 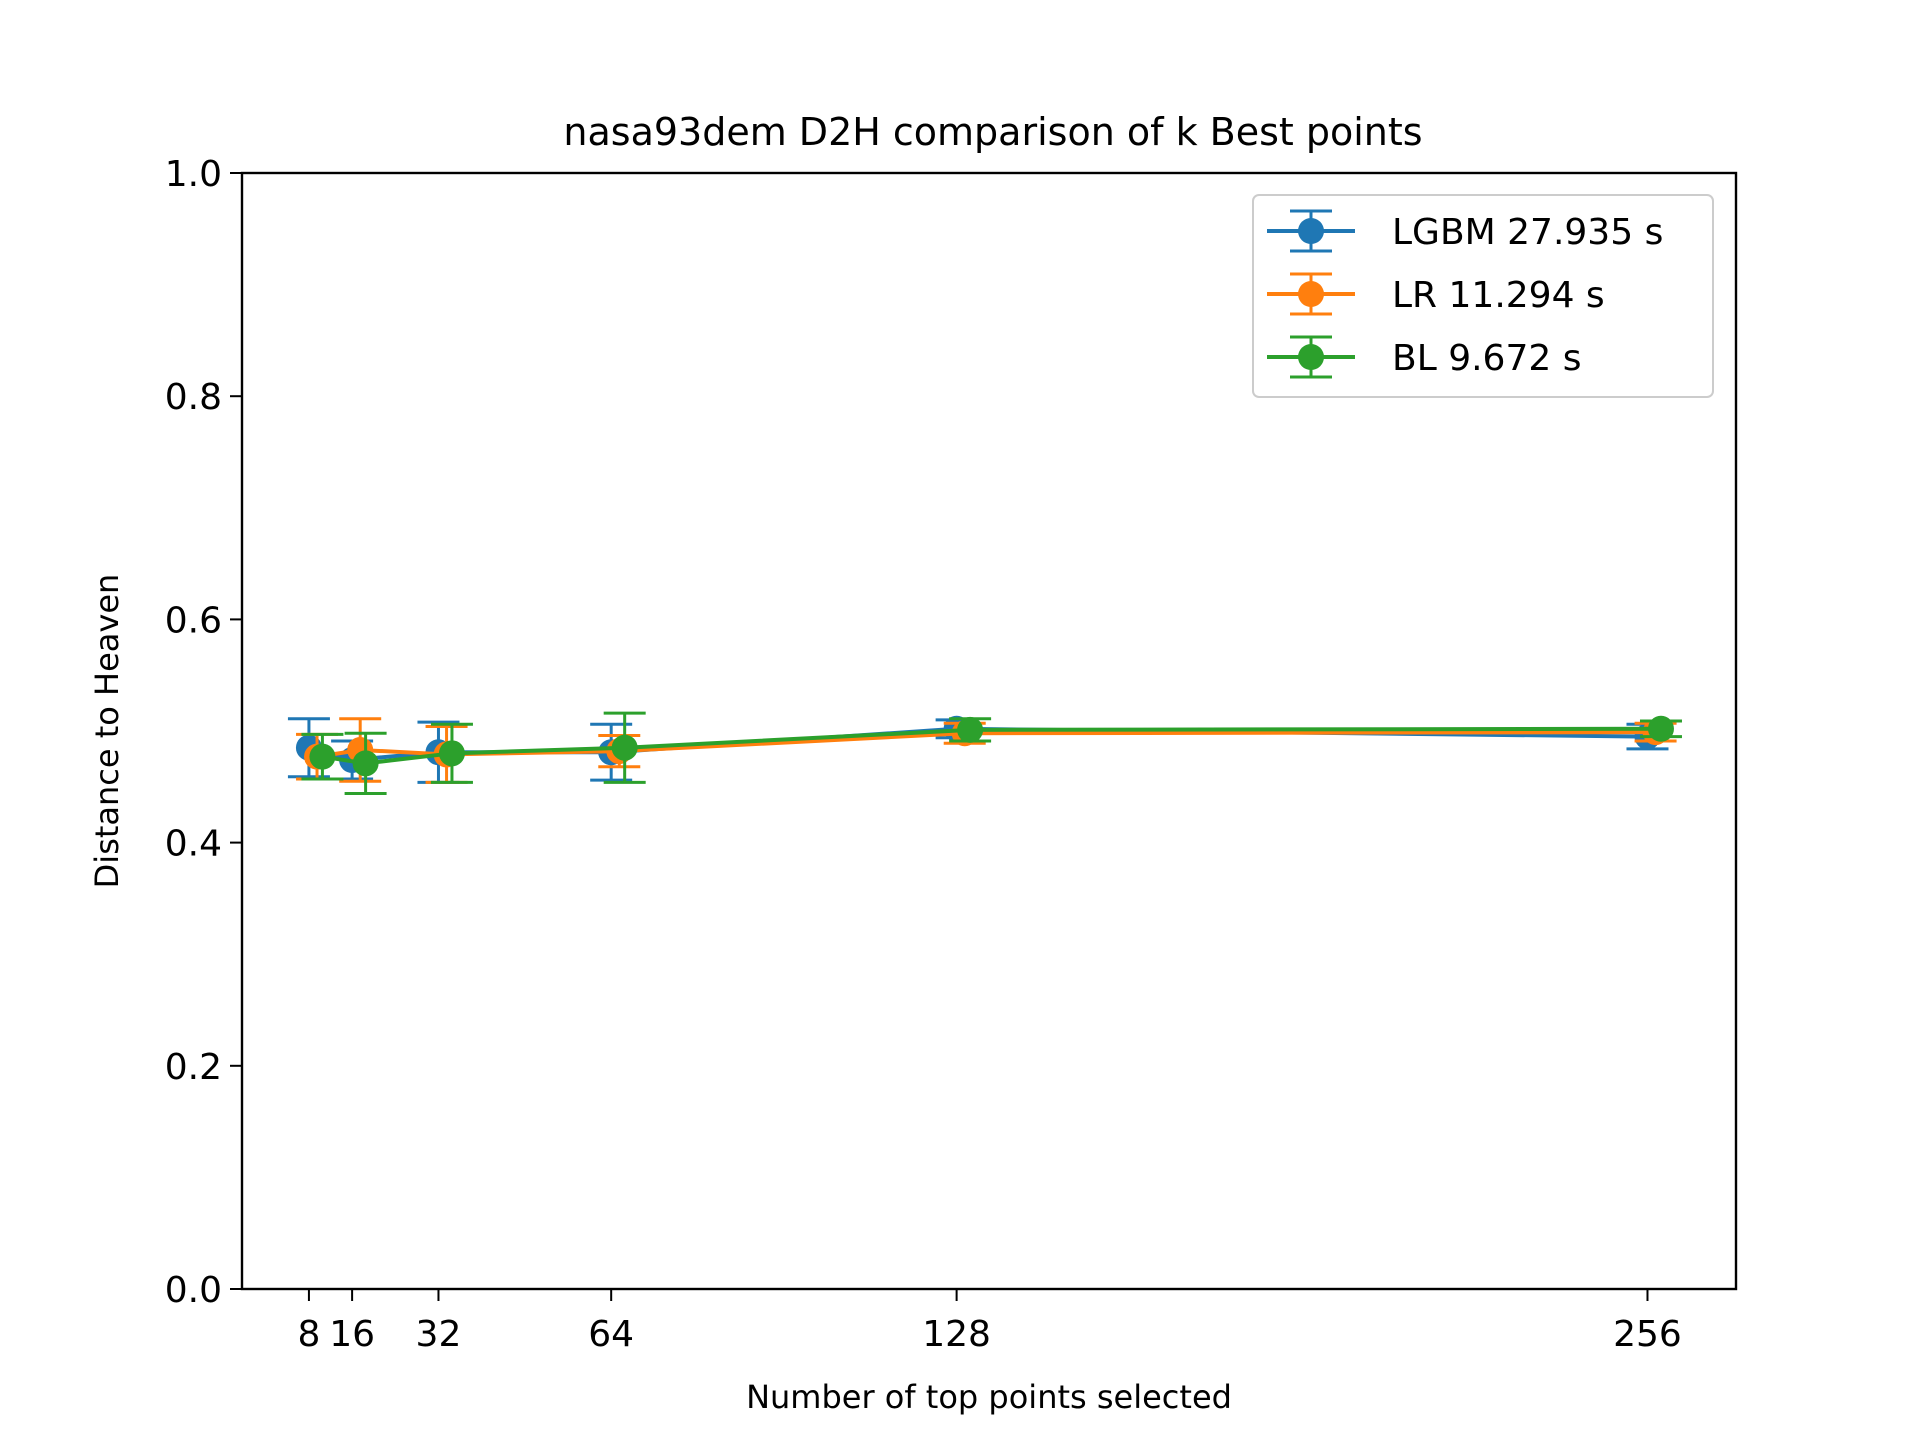 What do you see at coordinates (193, 174) in the screenshot?
I see `y-tick-label: 1.0` at bounding box center [193, 174].